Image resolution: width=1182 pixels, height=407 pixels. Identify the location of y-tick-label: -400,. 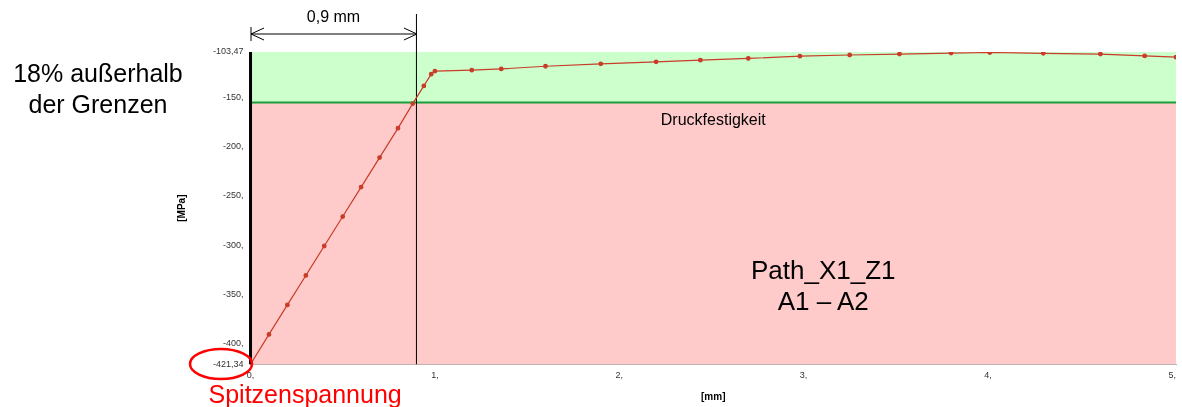
(233, 342).